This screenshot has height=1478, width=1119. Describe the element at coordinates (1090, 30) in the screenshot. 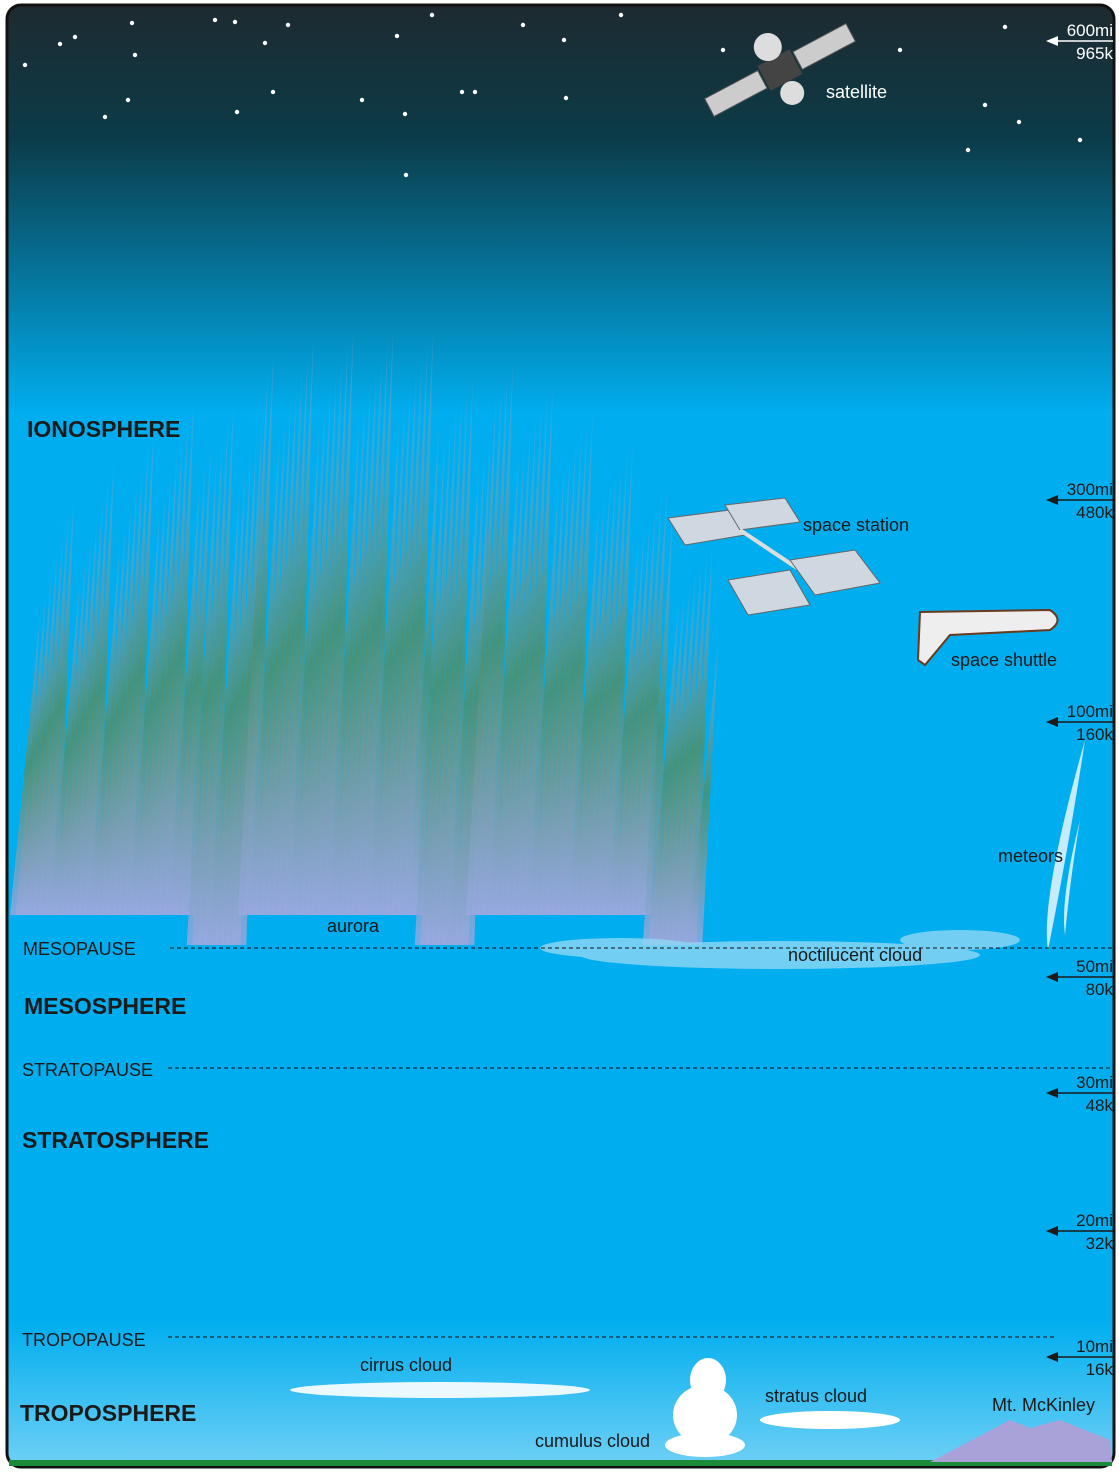

I see `altitude-miles: 600mi` at that location.